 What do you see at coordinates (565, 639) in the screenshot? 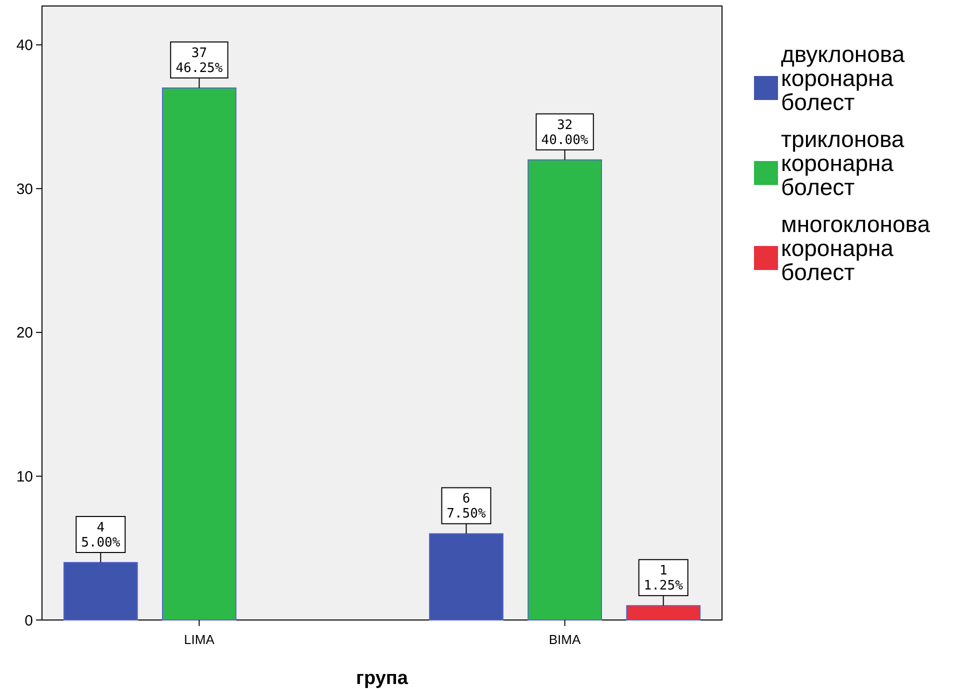
I see `x-tick-label: BIMA` at bounding box center [565, 639].